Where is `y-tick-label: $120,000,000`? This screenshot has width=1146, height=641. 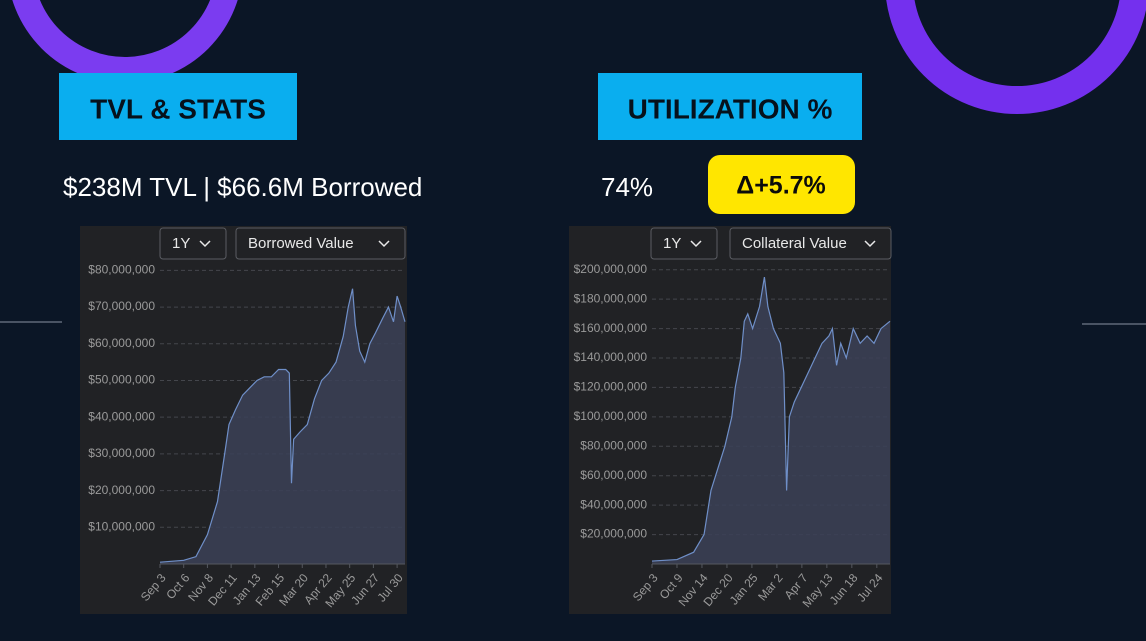 y-tick-label: $120,000,000 is located at coordinates (611, 387).